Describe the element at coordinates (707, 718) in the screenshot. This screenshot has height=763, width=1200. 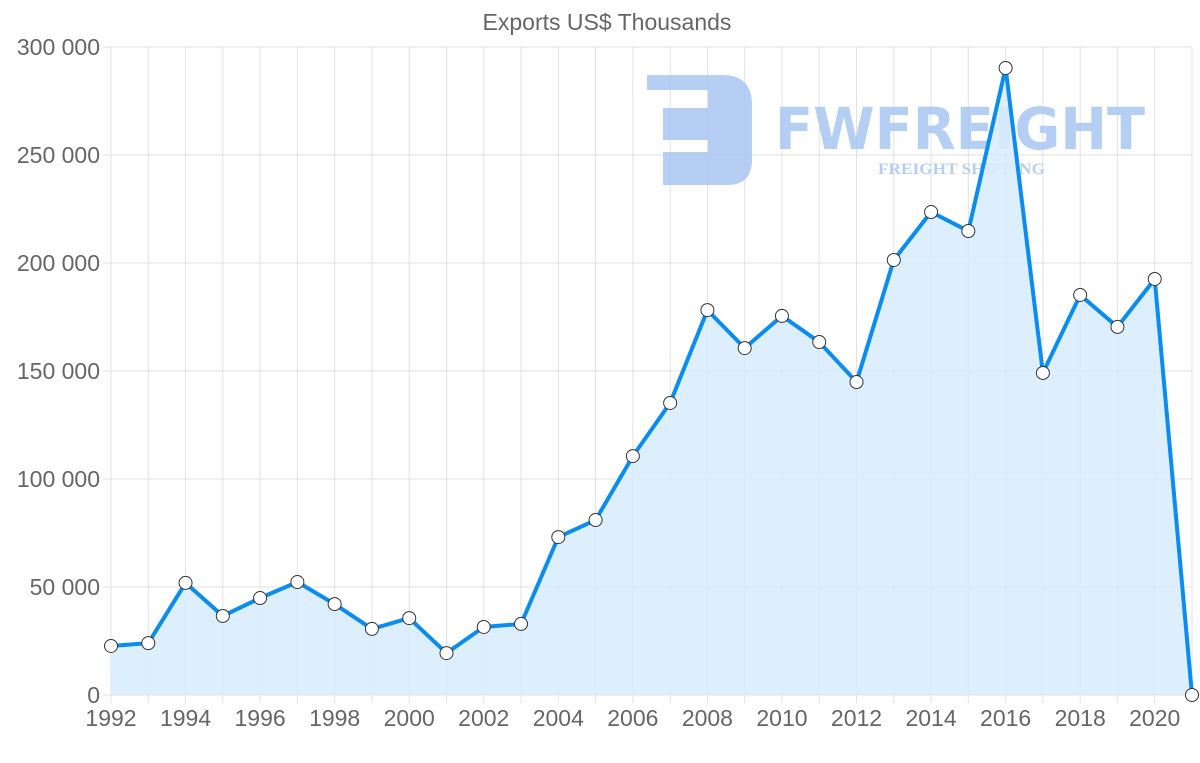
I see `x-tick-label: 2008` at that location.